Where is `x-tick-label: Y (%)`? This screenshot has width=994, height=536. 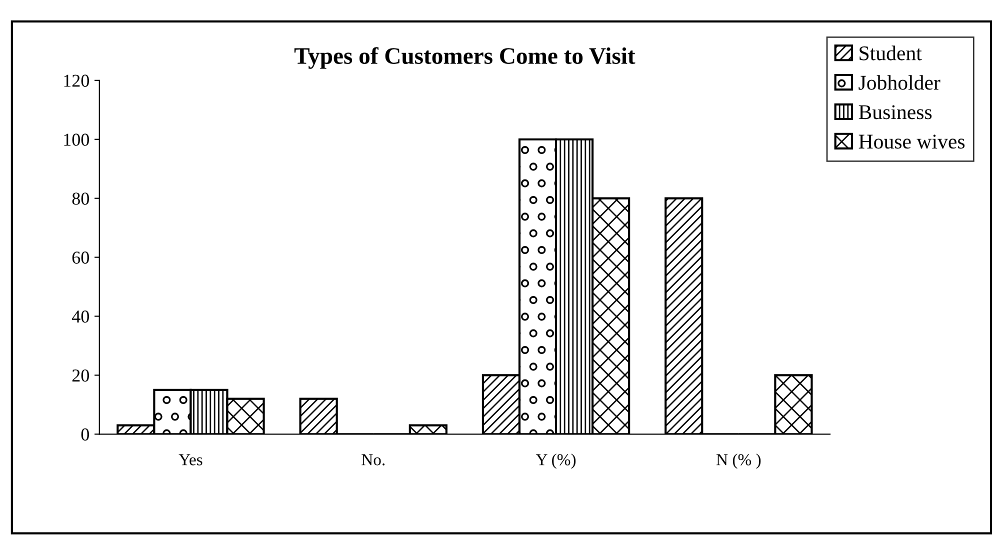
x-tick-label: Y (%) is located at coordinates (556, 461).